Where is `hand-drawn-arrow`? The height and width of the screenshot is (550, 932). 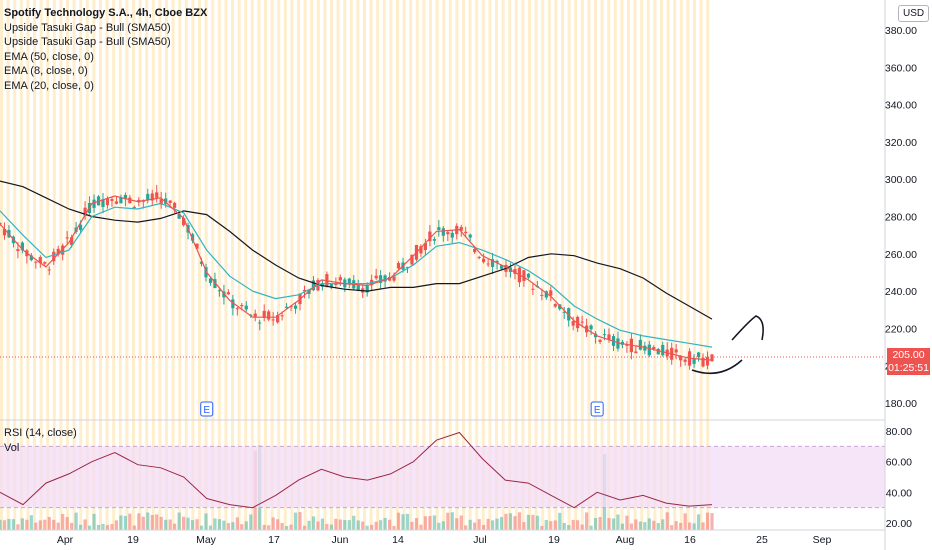 hand-drawn-arrow is located at coordinates (727, 345).